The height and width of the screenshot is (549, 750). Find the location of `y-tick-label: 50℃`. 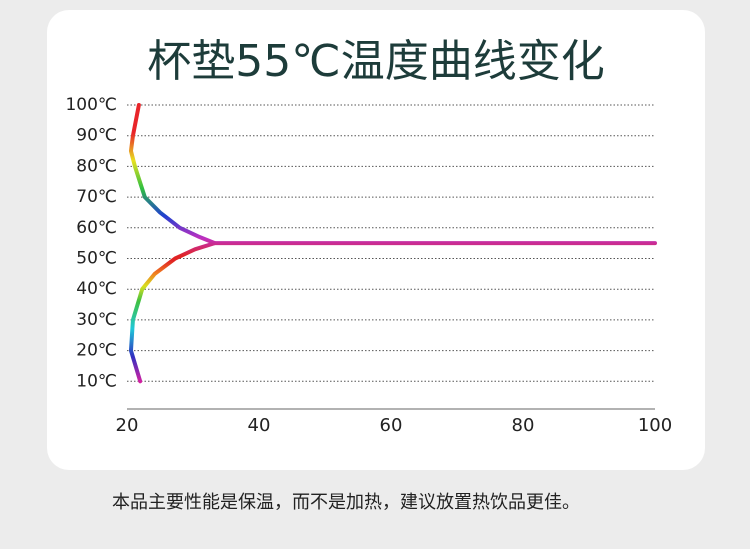

y-tick-label: 50℃ is located at coordinates (96, 259).